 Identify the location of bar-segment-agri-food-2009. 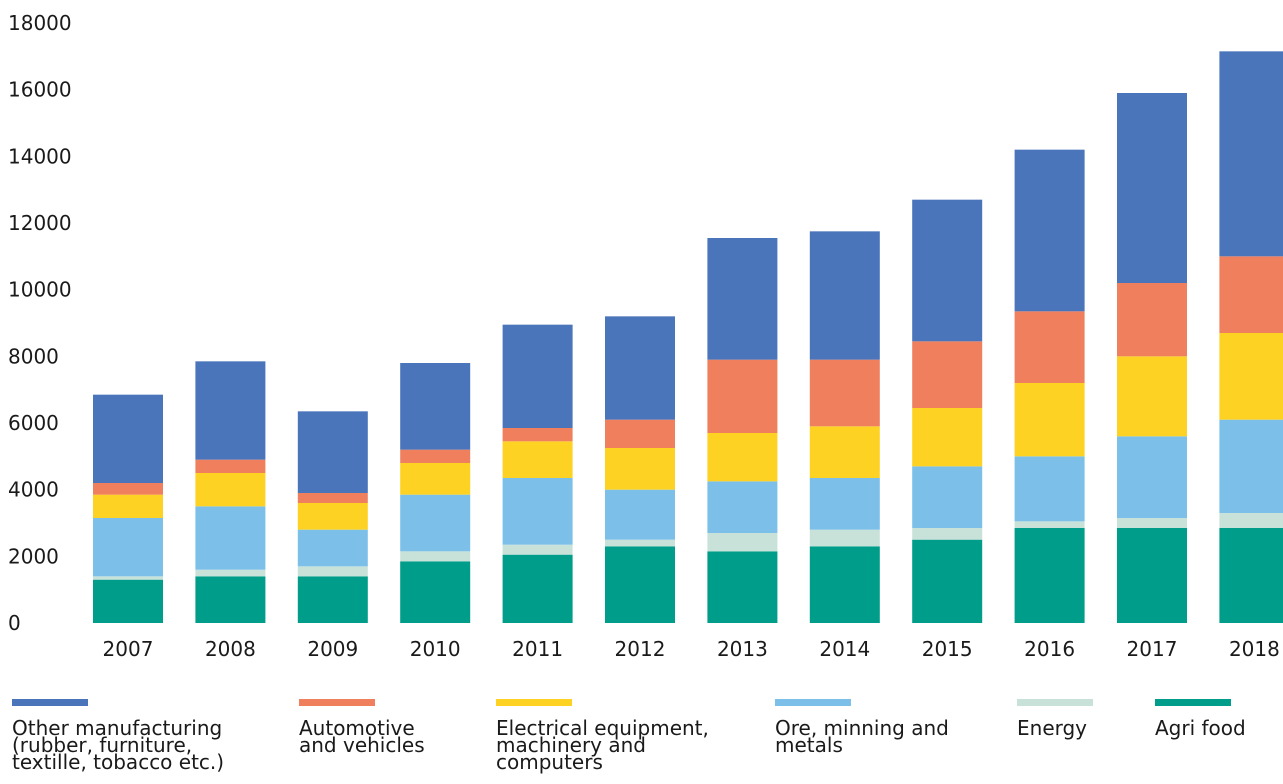
(332, 599).